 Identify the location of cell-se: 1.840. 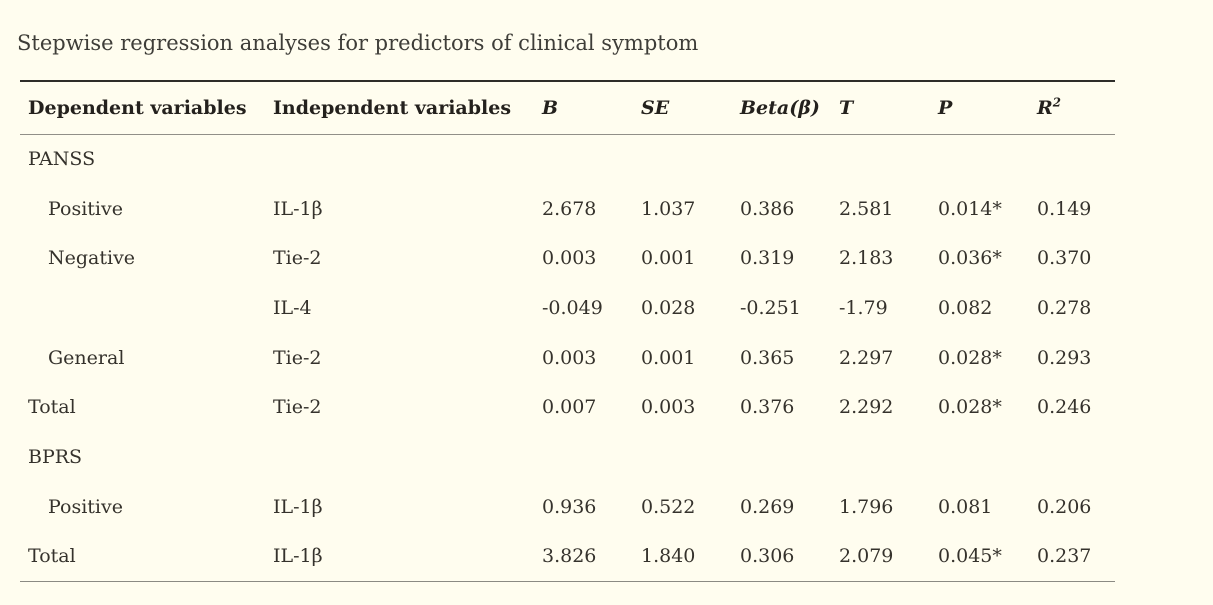
(668, 556).